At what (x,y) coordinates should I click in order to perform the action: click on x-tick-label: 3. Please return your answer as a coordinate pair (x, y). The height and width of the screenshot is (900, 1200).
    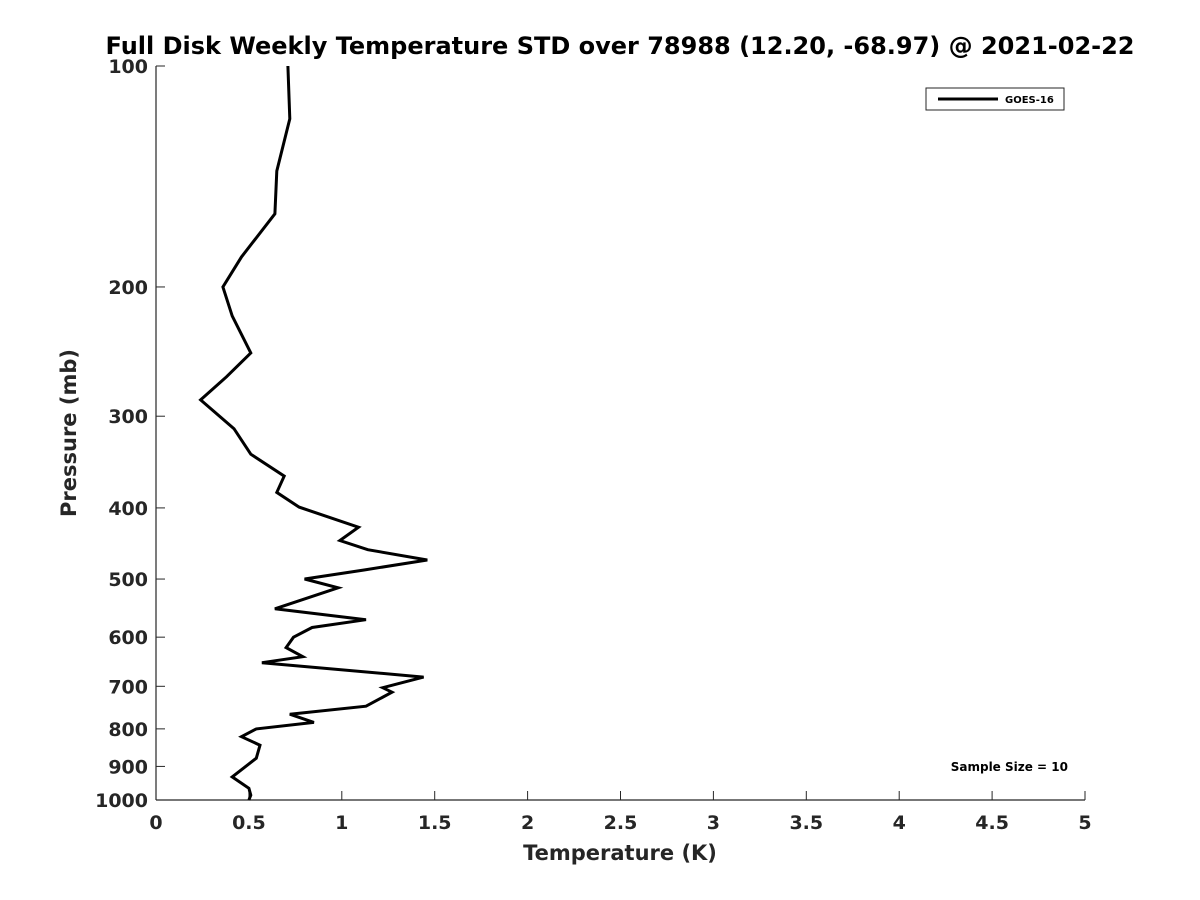
    Looking at the image, I should click on (713, 823).